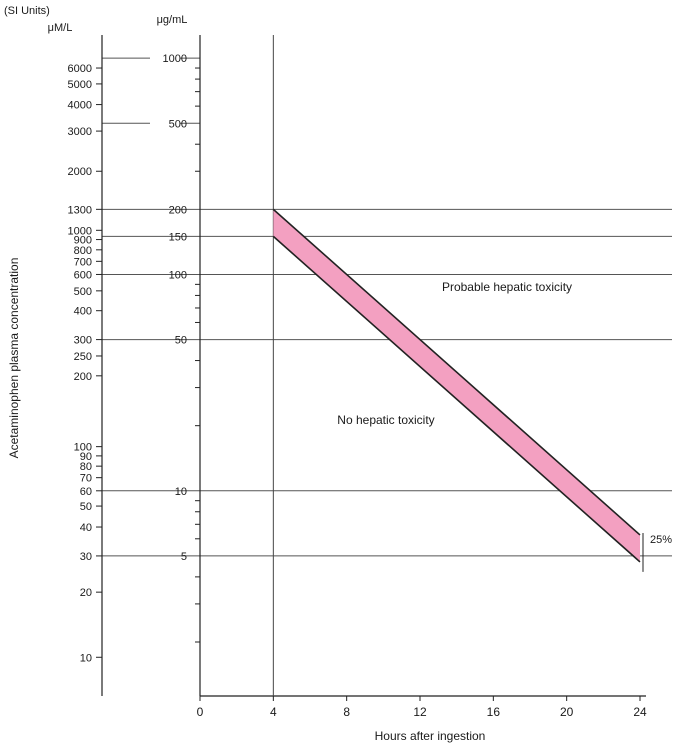 The height and width of the screenshot is (746, 683). What do you see at coordinates (86, 593) in the screenshot?
I see `si-tick-label-20: 20` at bounding box center [86, 593].